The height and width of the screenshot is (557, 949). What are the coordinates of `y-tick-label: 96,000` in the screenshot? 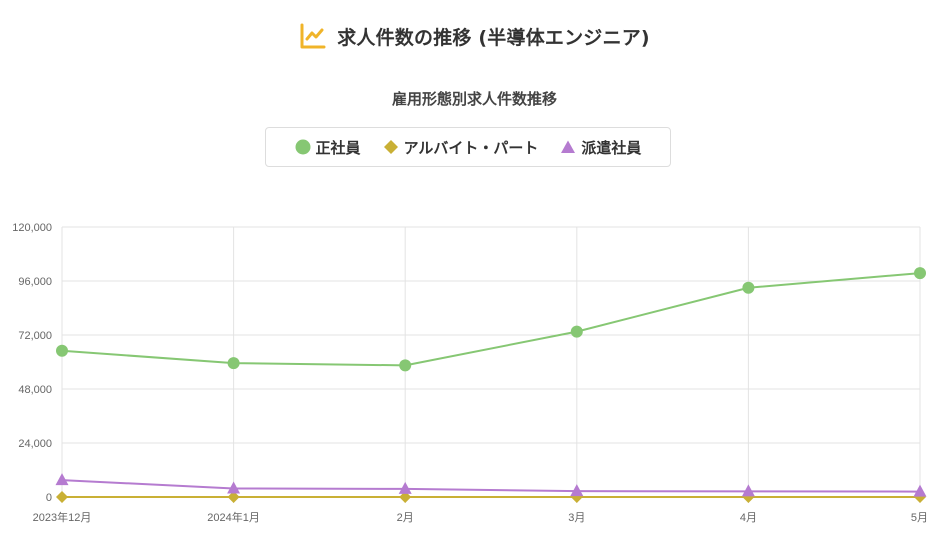 It's located at (35, 282).